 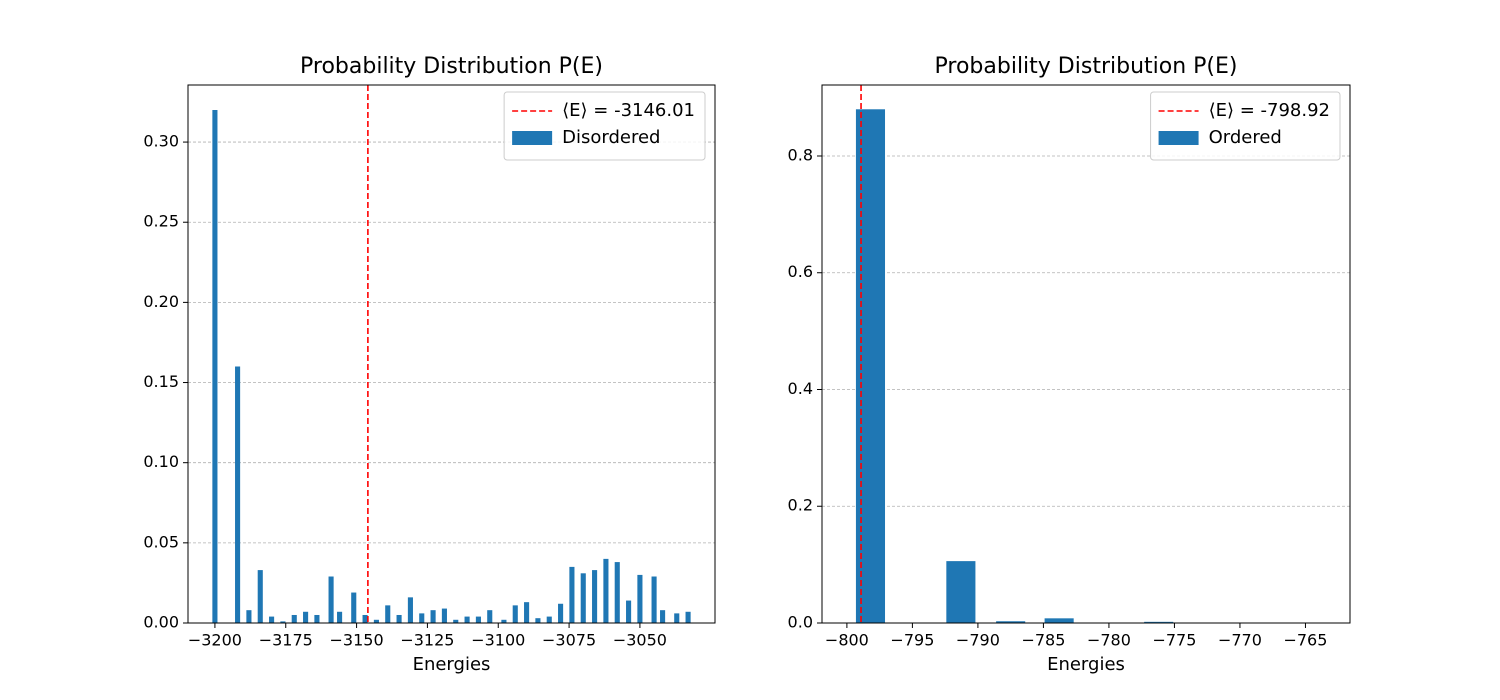 What do you see at coordinates (1174, 640) in the screenshot?
I see `x-tick-label: −775` at bounding box center [1174, 640].